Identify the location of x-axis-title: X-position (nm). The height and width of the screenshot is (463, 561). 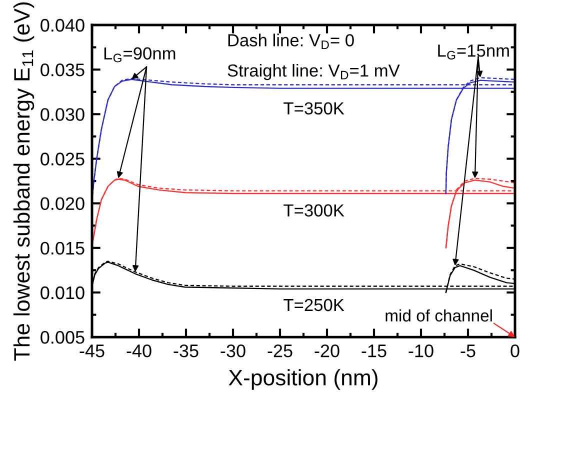
(303, 379).